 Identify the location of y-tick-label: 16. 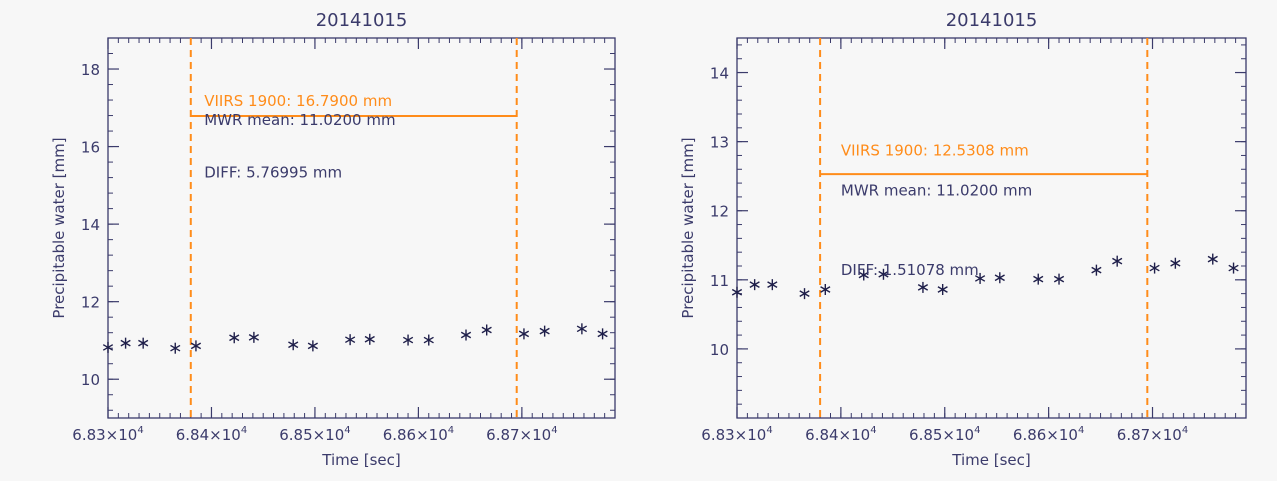
(90, 148).